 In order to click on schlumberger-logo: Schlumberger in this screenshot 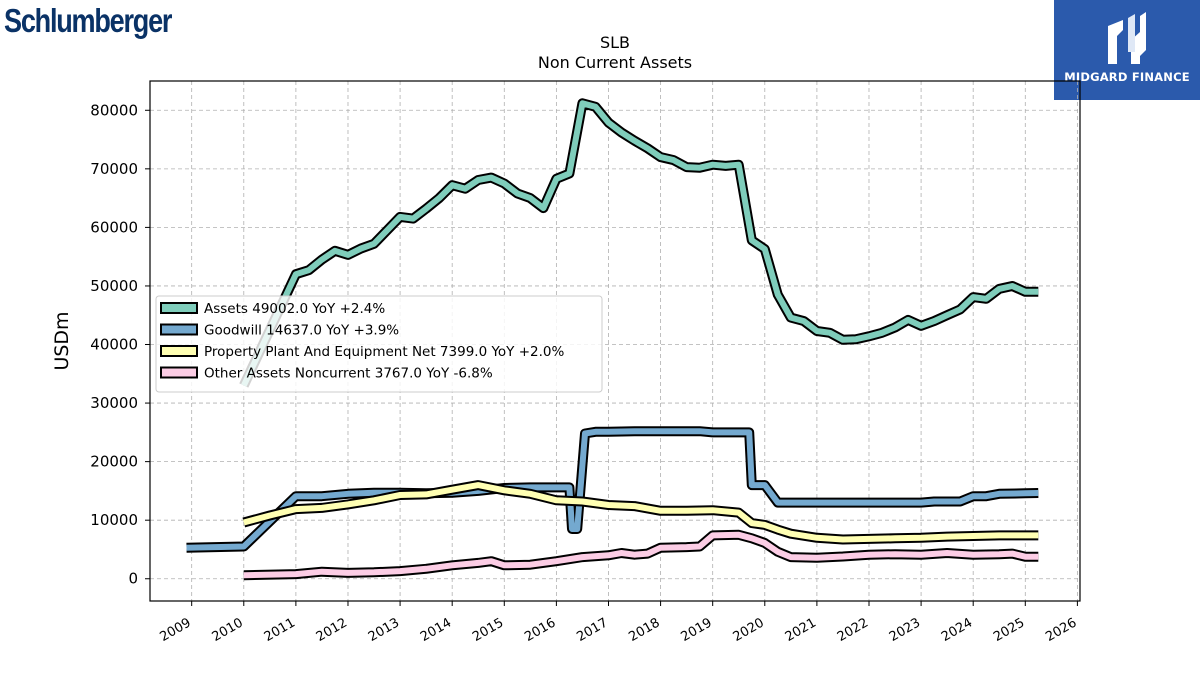, I will do `click(88, 20)`.